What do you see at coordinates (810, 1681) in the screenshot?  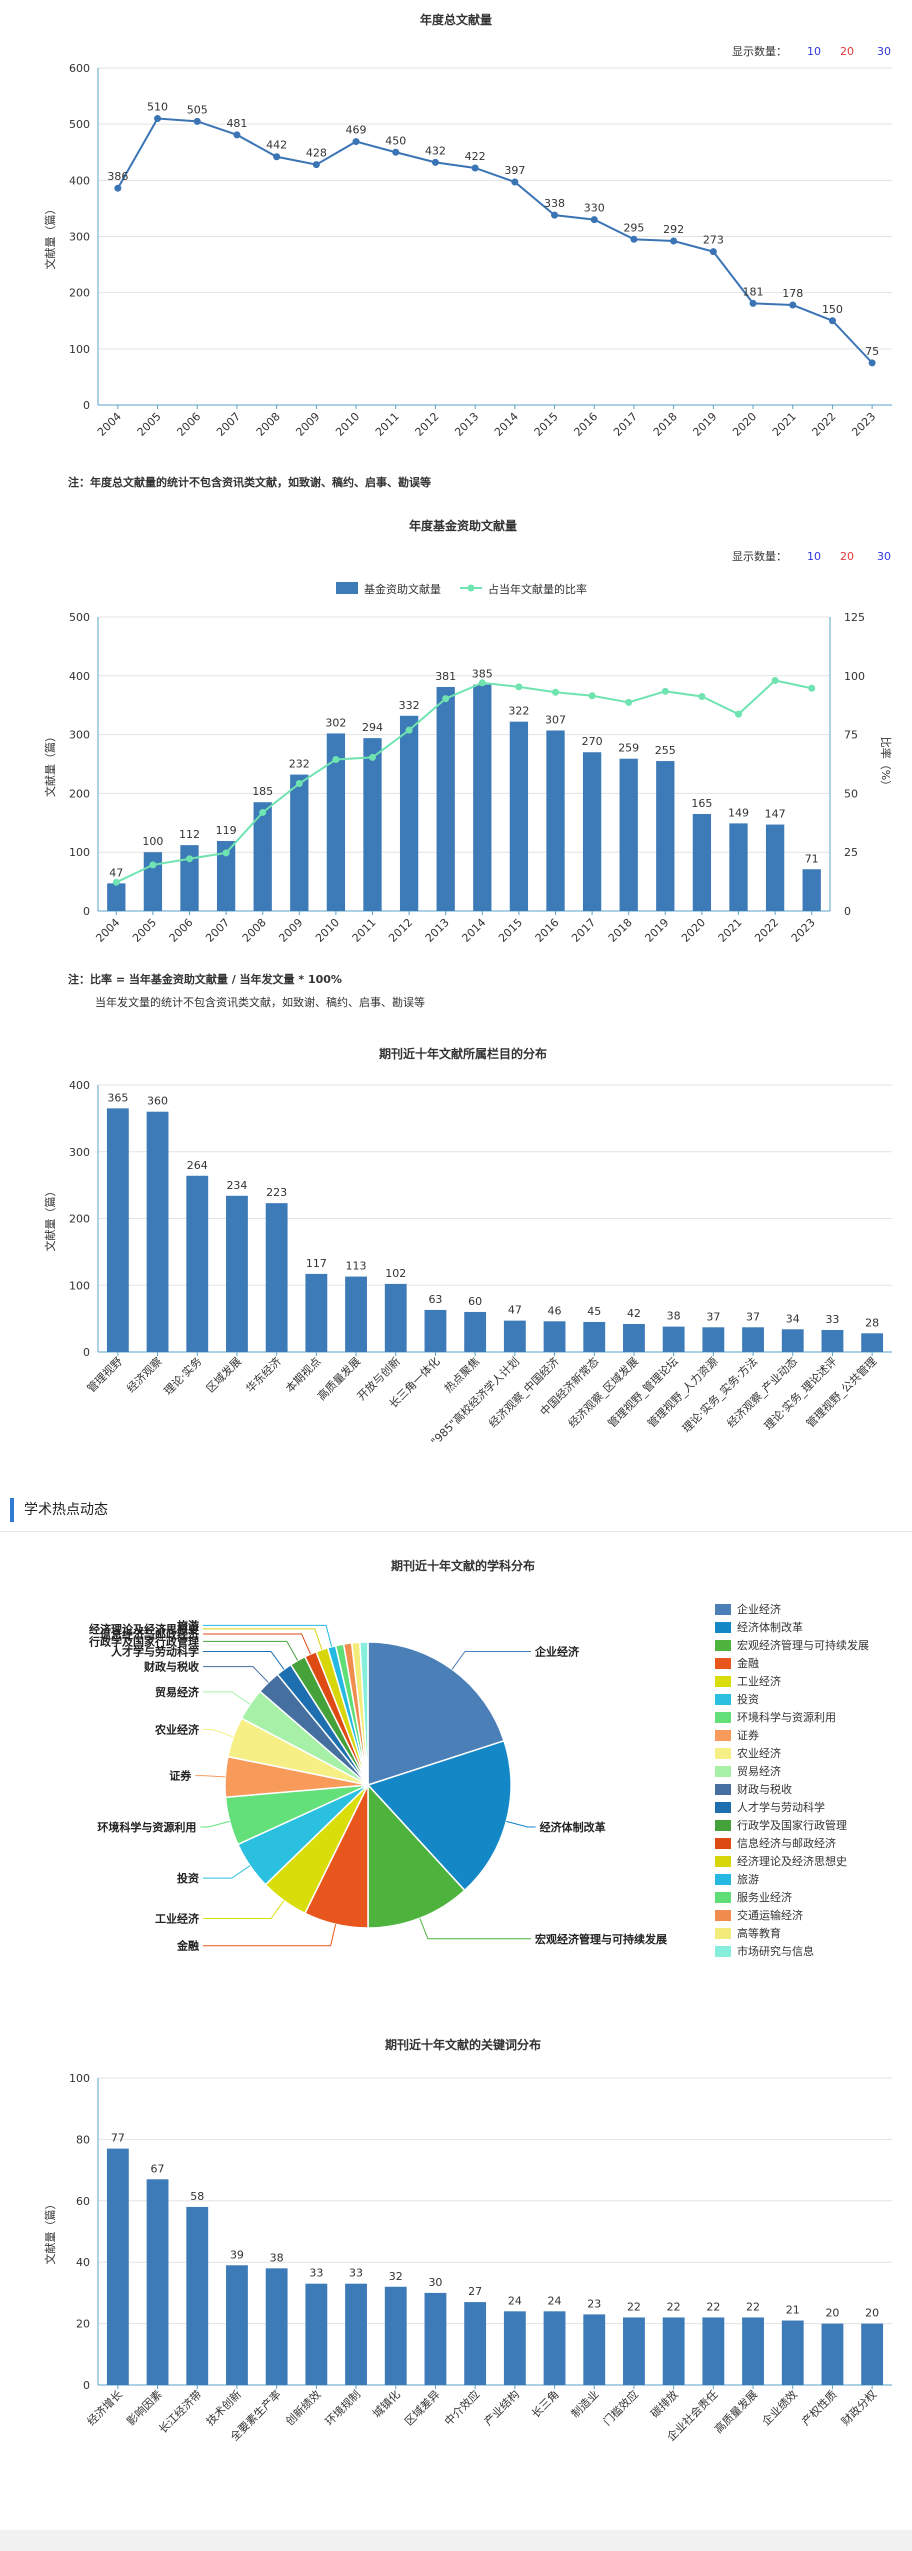 I see `legend-item: 工业经济` at bounding box center [810, 1681].